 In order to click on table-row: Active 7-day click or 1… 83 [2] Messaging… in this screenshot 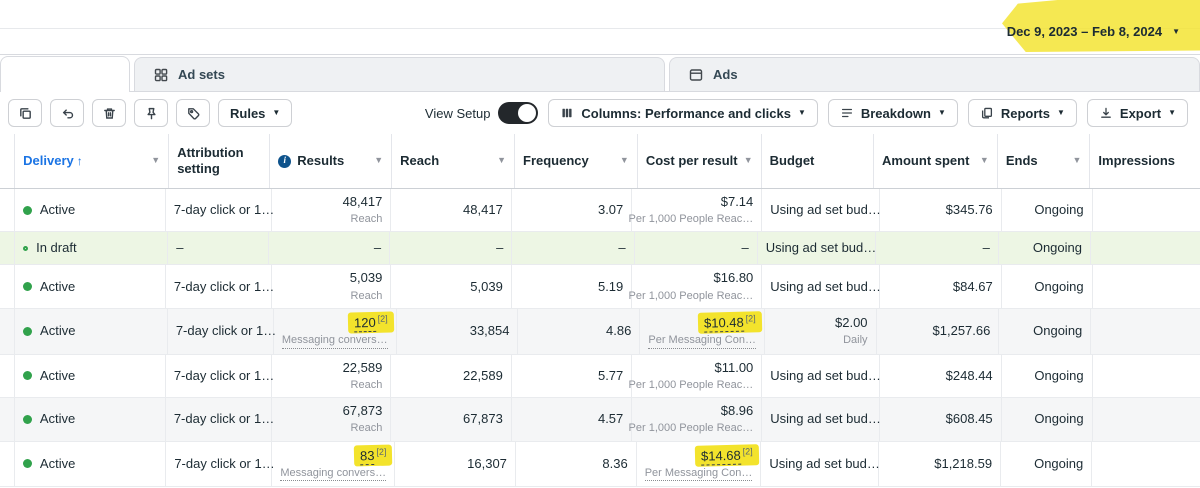, I will do `click(600, 464)`.